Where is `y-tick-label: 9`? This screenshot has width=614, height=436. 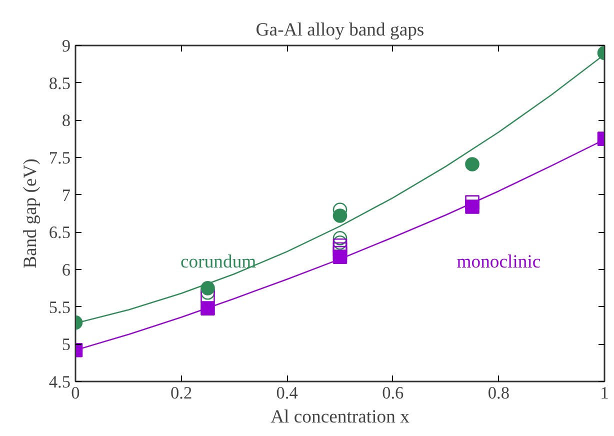
y-tick-label: 9 is located at coordinates (66, 46).